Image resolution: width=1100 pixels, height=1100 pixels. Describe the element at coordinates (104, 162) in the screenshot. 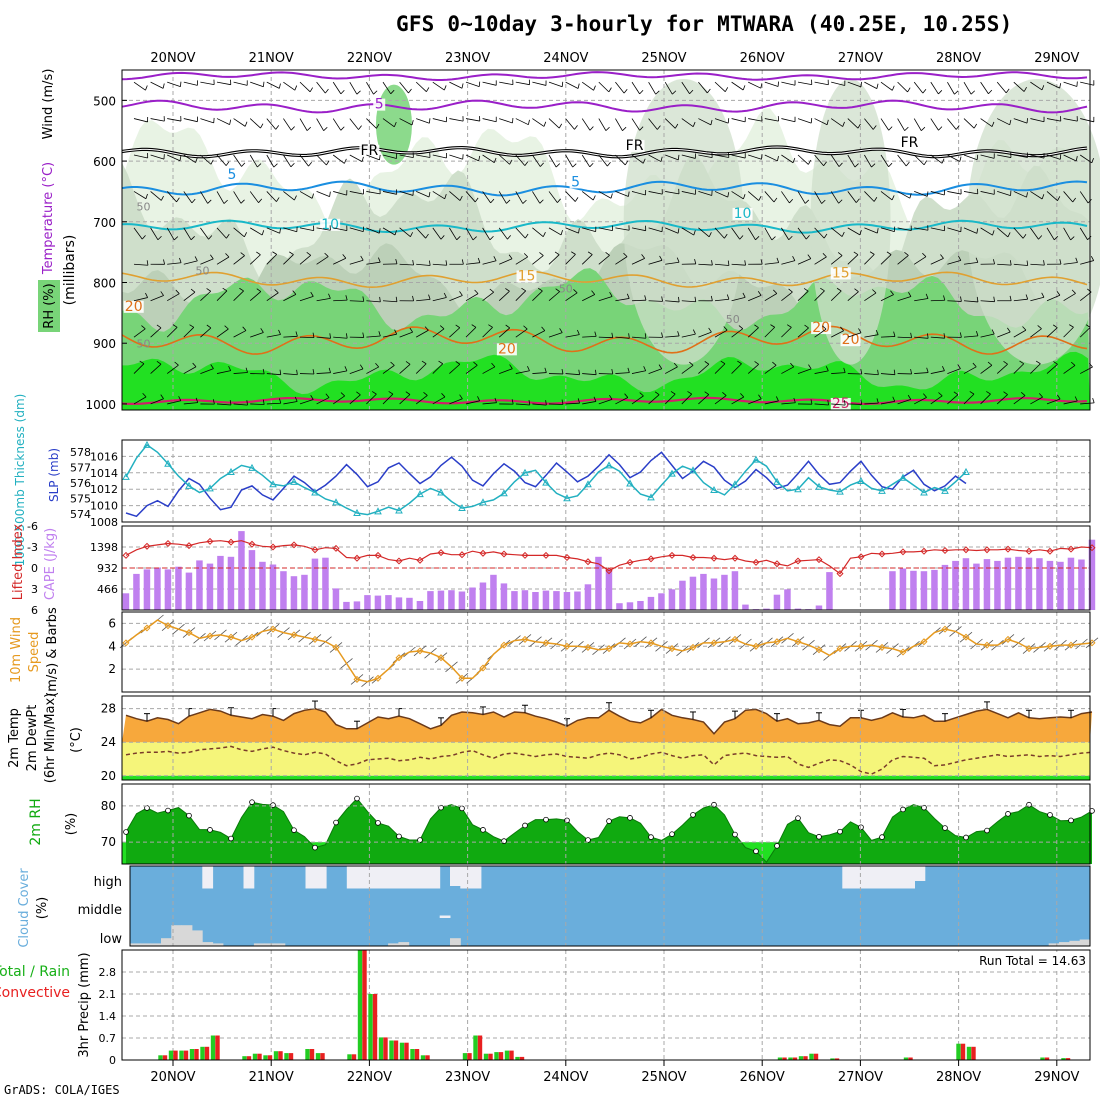

I see `tick-label: 600` at that location.